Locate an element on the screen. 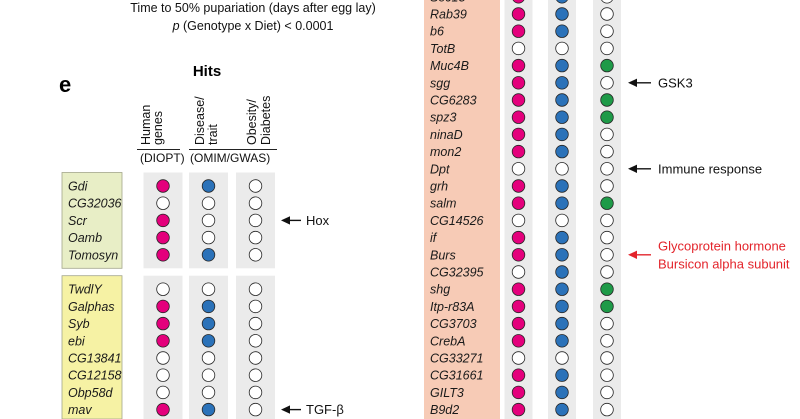  gene-name: Itp-r83A is located at coordinates (452, 307).